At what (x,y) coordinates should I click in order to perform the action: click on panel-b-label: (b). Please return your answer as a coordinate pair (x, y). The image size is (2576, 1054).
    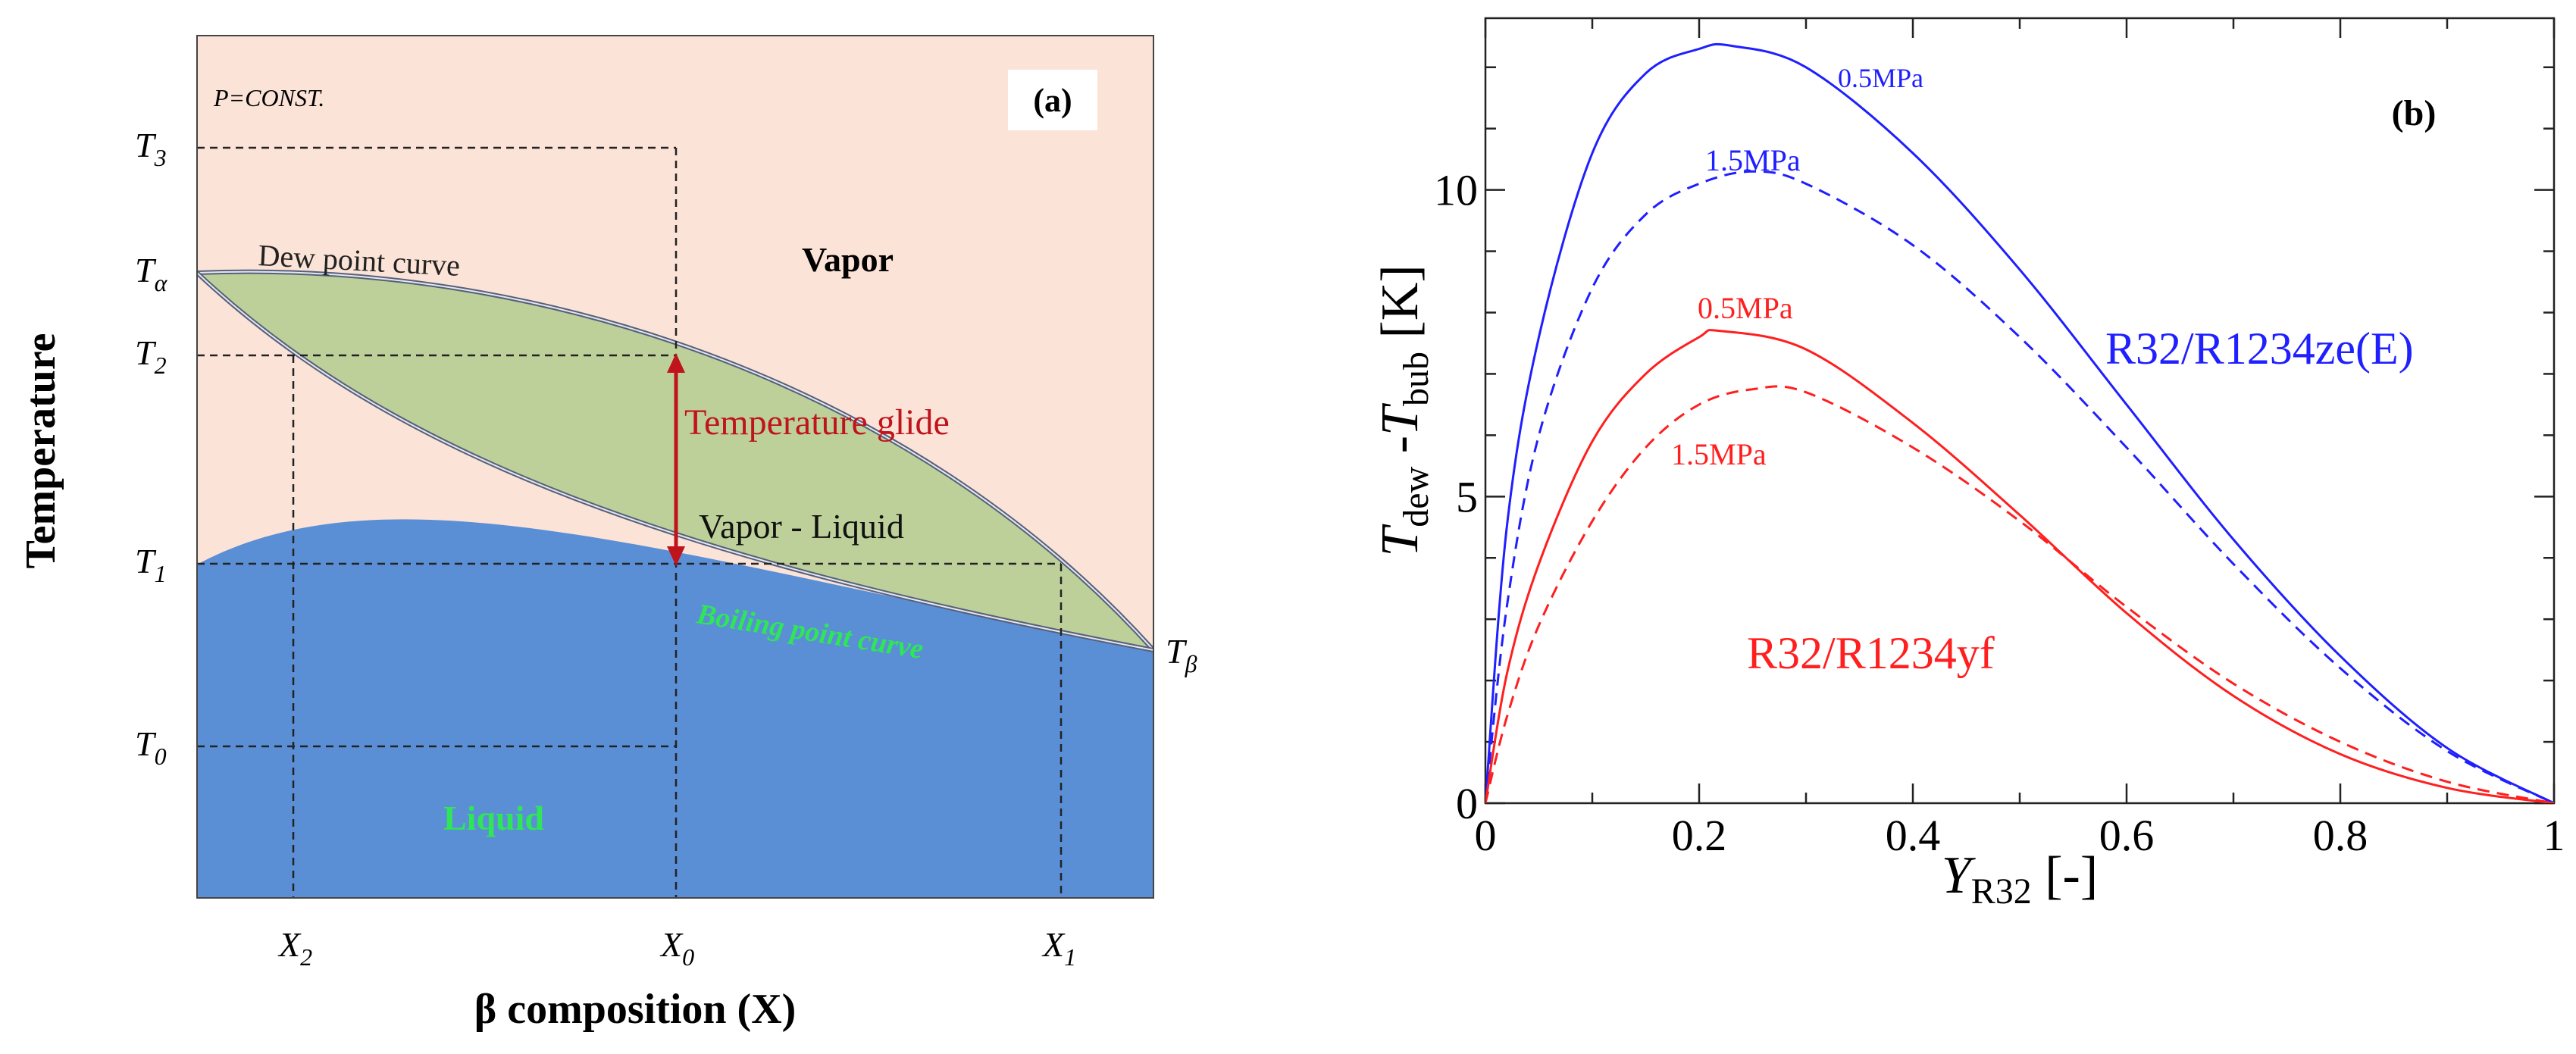
    Looking at the image, I should click on (2415, 113).